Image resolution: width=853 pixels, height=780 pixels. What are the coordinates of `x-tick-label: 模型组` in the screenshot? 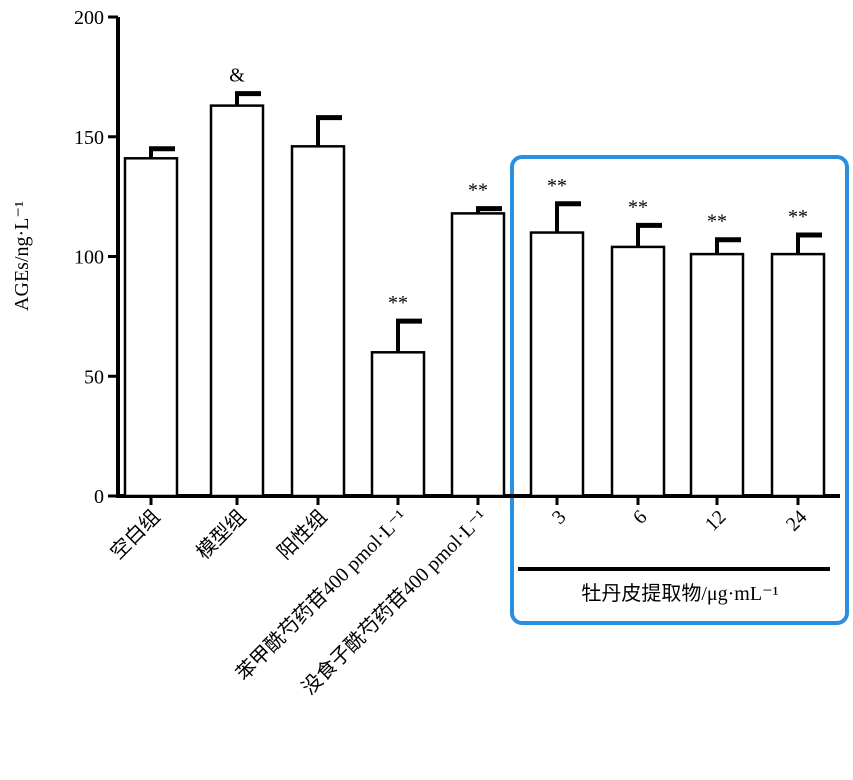 It's located at (221, 534).